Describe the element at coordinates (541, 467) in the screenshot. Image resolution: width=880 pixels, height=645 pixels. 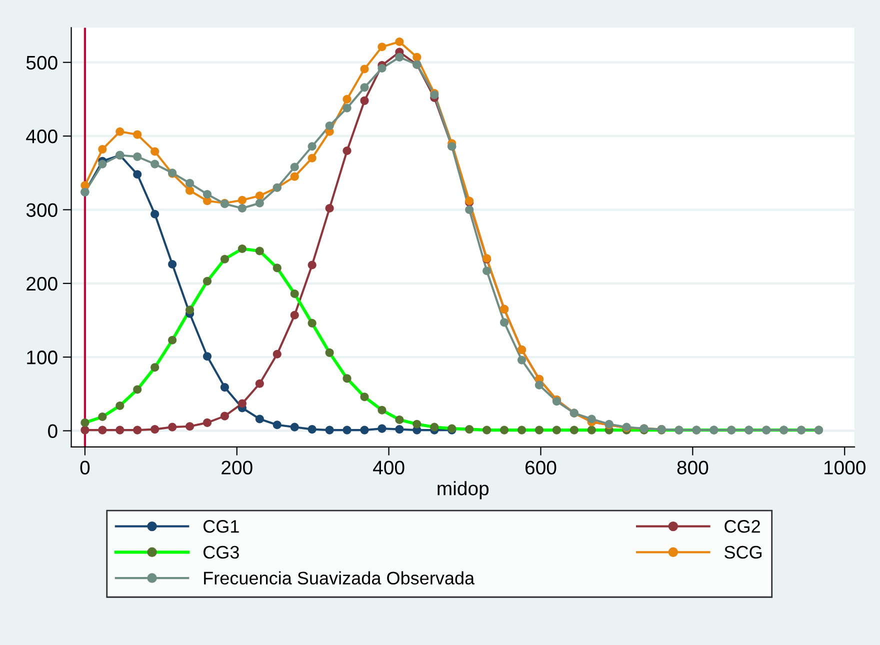
I see `x-tick-label: 600` at that location.